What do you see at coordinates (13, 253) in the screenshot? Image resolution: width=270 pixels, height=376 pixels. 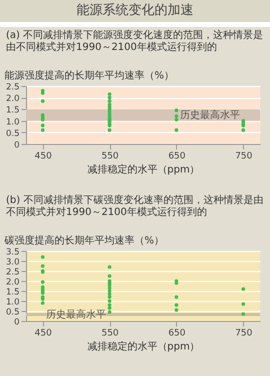 I see `y-tick-label: 3.5` at bounding box center [13, 253].